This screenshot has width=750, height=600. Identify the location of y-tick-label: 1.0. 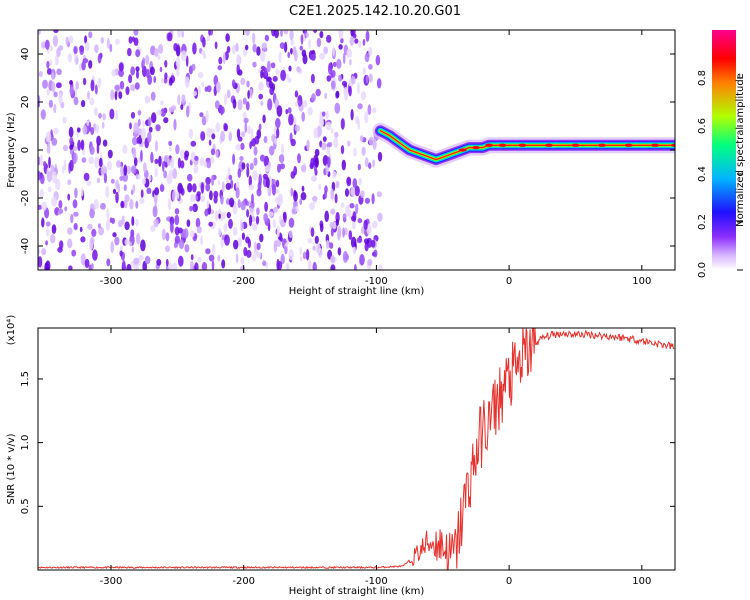
(25, 443).